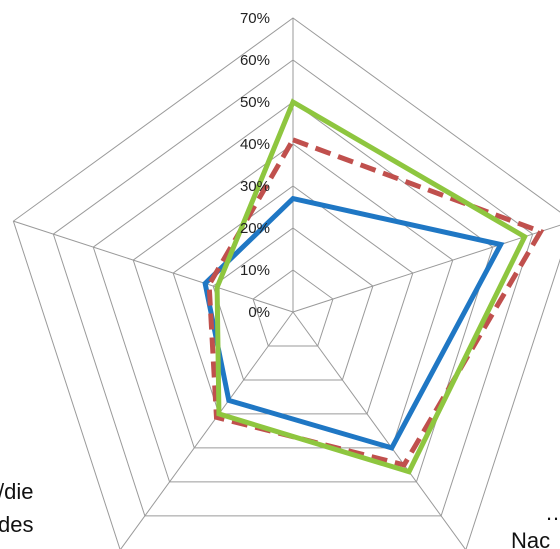 This screenshot has height=549, width=560. Describe the element at coordinates (255, 228) in the screenshot. I see `tick-label: 20%` at that location.